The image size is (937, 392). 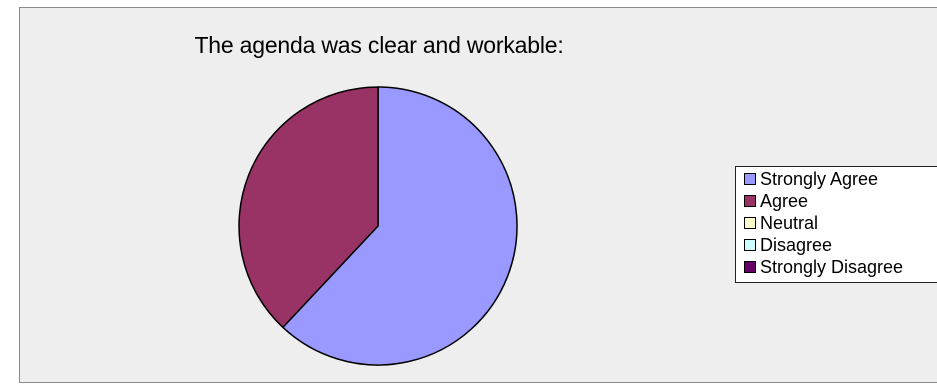 I want to click on legend-item: Disagree, so click(x=840, y=245).